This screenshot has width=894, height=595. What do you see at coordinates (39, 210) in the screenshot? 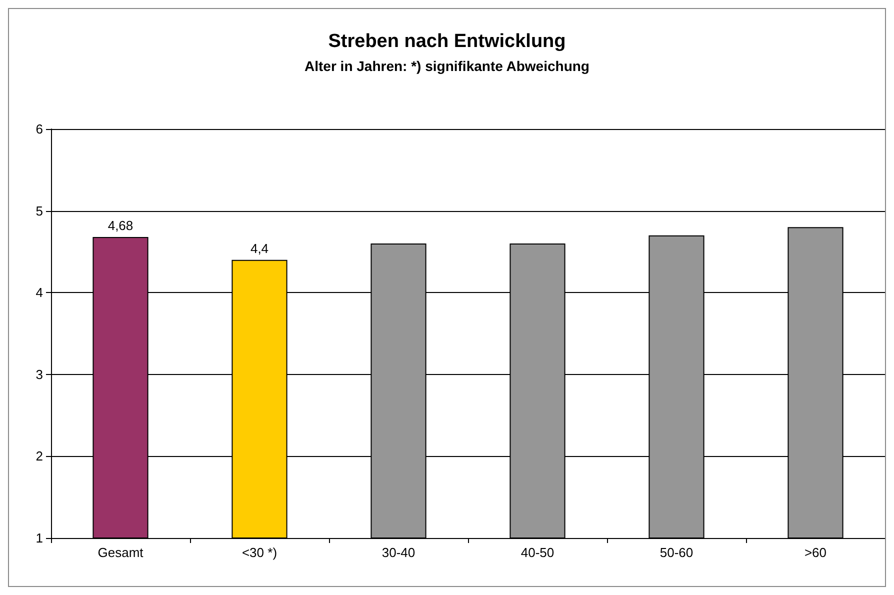
I see `y-tick-label: 5` at bounding box center [39, 210].